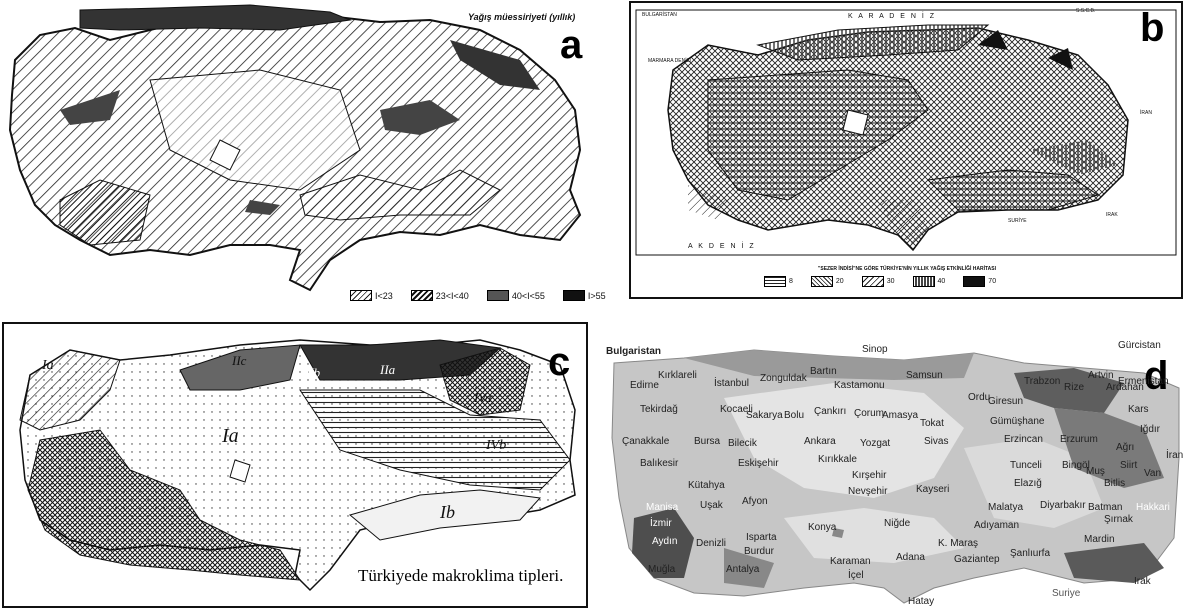 The height and width of the screenshot is (610, 1186). Describe the element at coordinates (515, 295) in the screenshot. I see `legend-a-item: 40<I<55` at that location.